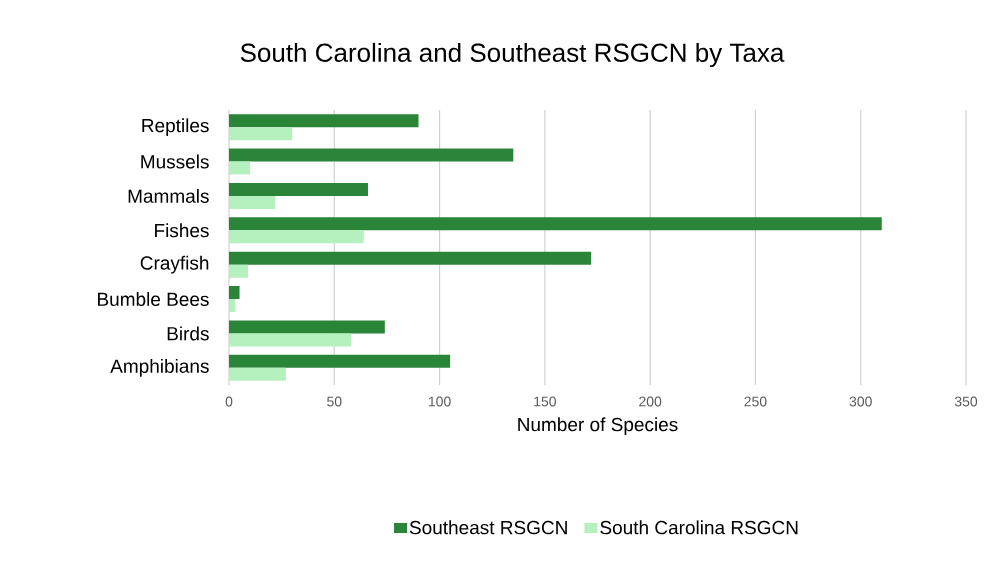 The width and height of the screenshot is (1001, 564). Describe the element at coordinates (488, 527) in the screenshot. I see `legend-label: Southeast RSGCN` at that location.